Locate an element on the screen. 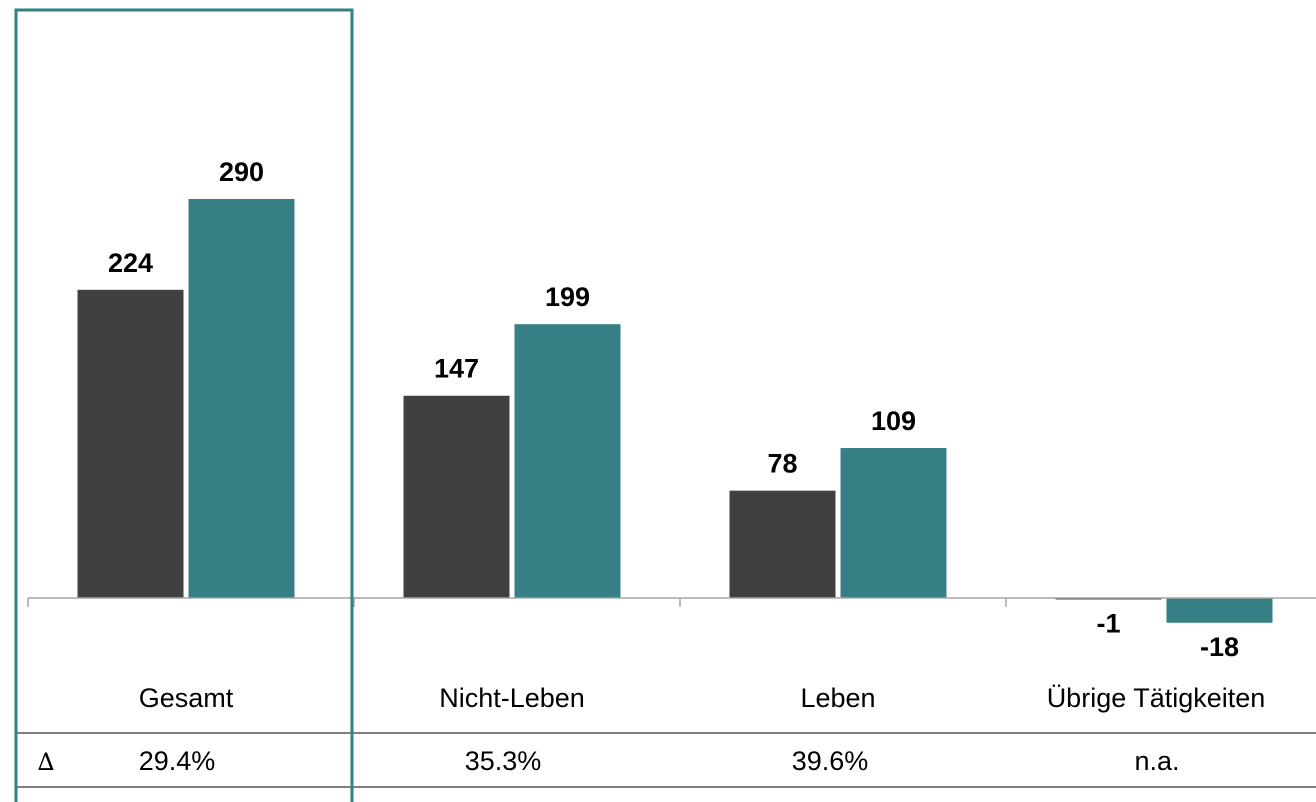  value-label-prev-1: 147 is located at coordinates (456, 369).